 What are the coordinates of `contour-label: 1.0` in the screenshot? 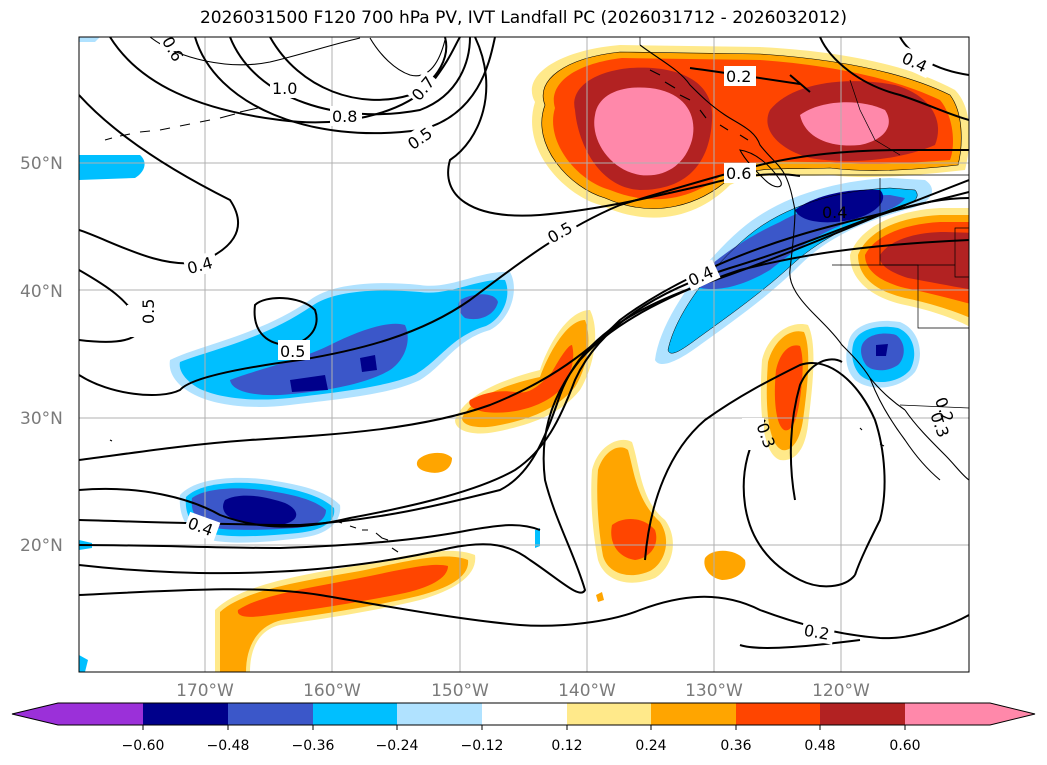 It's located at (284, 88).